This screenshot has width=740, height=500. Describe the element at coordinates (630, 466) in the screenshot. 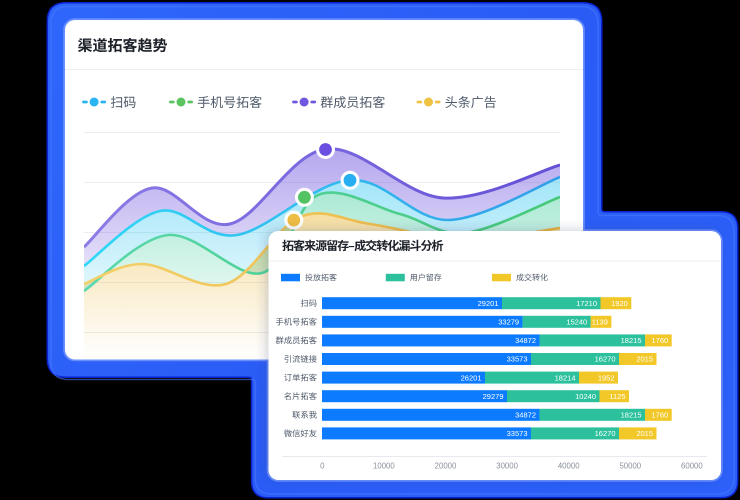

I see `svg-text: 50000` at that location.